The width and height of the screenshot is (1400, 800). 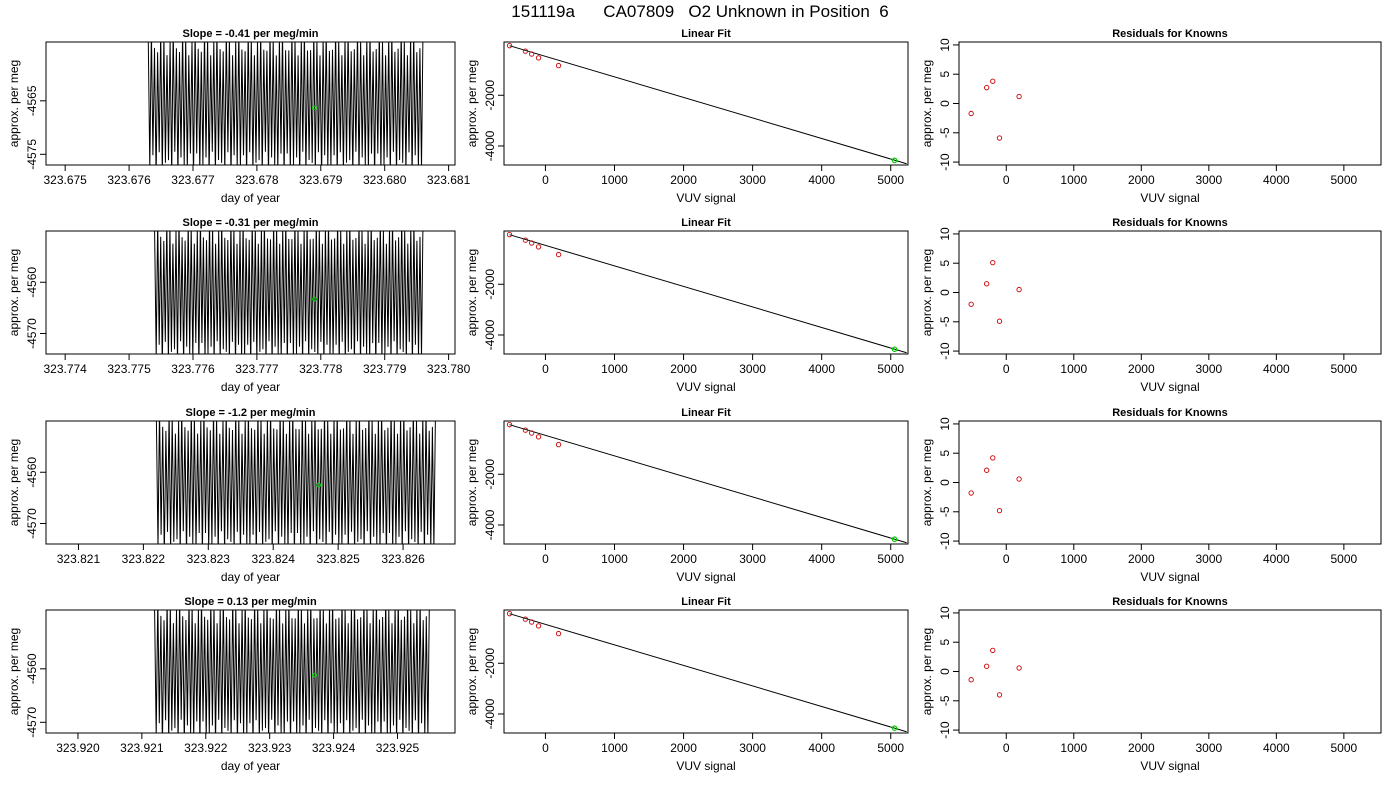 What do you see at coordinates (144, 559) in the screenshot?
I see `x-tick-label: 323.822` at bounding box center [144, 559].